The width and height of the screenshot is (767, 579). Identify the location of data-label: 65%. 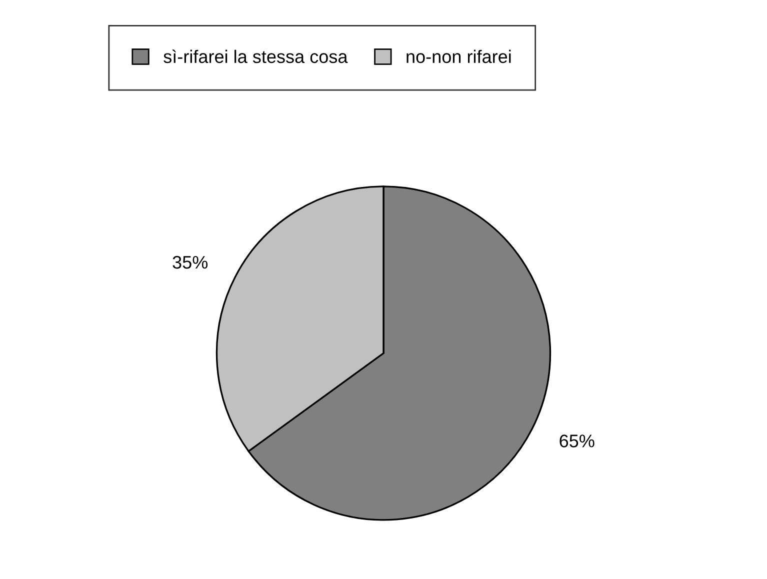
(577, 441).